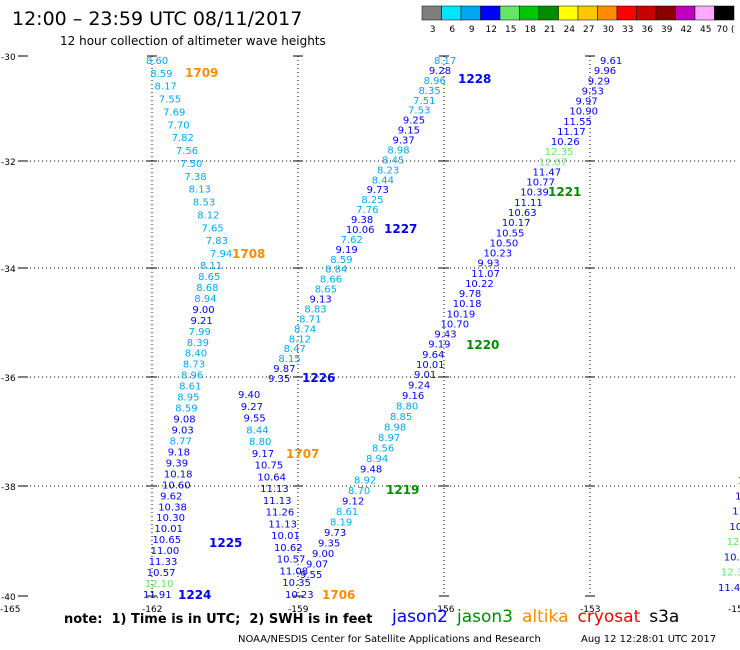 This screenshot has width=740, height=650. What do you see at coordinates (211, 266) in the screenshot?
I see `wave-height-value: 8.11` at bounding box center [211, 266].